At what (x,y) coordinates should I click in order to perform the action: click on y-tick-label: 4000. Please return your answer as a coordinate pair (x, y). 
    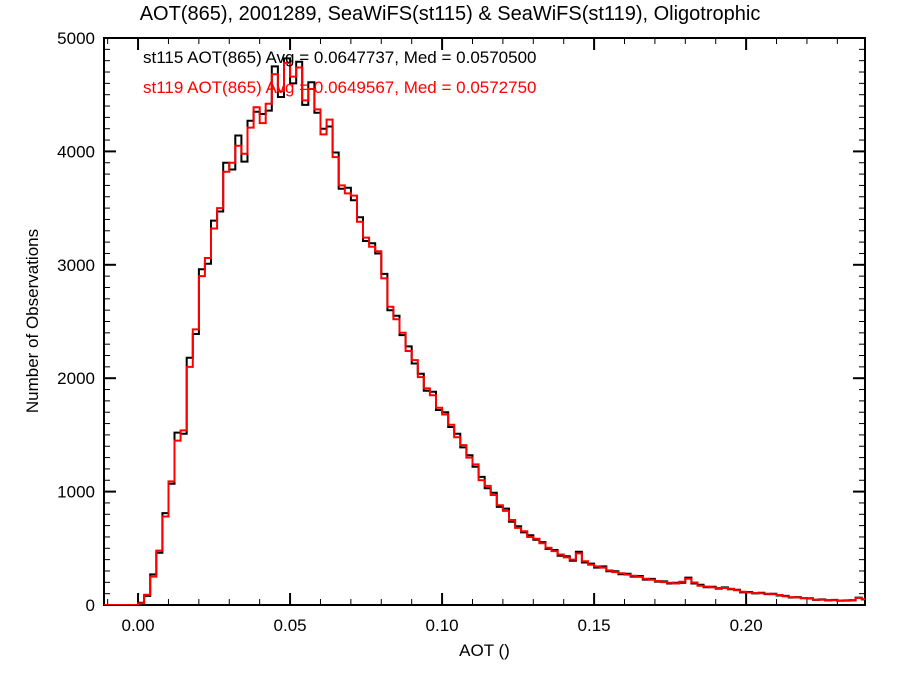
    Looking at the image, I should click on (76, 151).